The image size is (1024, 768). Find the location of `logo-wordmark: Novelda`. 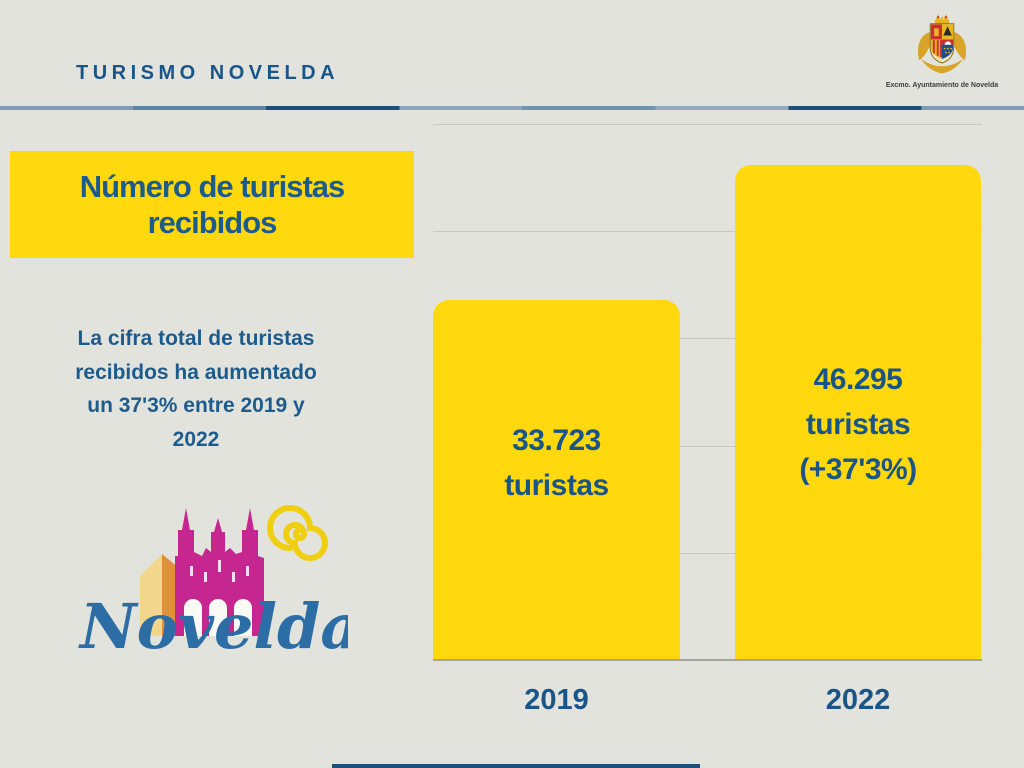

logo-wordmark: Novelda is located at coordinates (213, 626).